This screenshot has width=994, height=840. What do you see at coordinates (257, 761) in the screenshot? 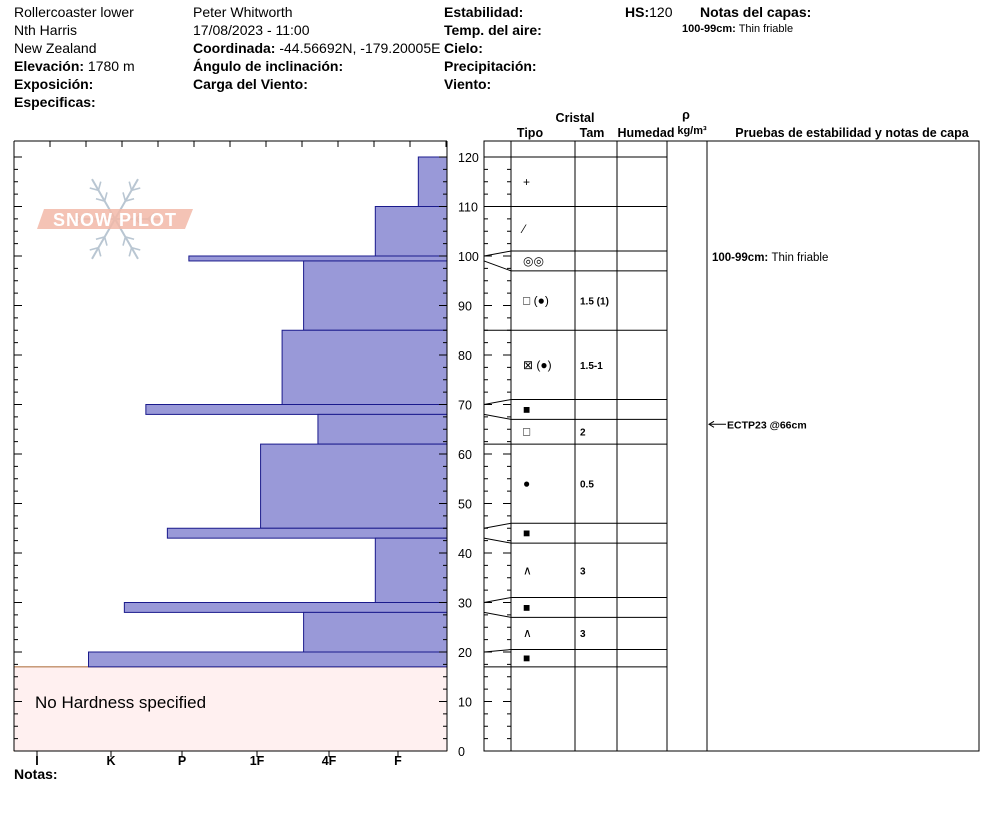
I see `hardness-tick-label: 1F` at bounding box center [257, 761].